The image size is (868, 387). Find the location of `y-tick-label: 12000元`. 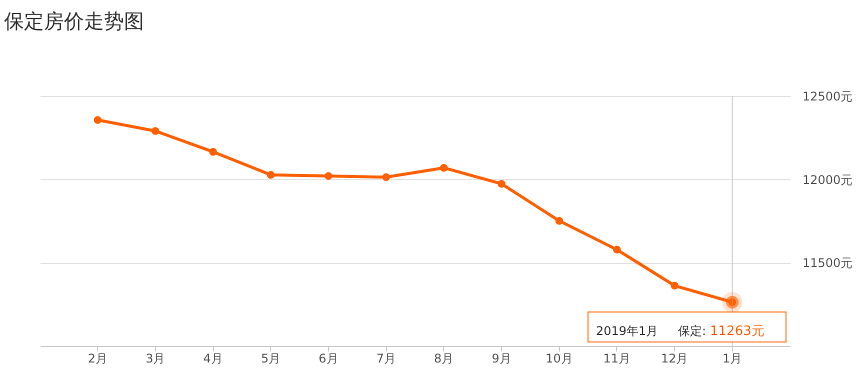

y-tick-label: 12000元 is located at coordinates (827, 179).